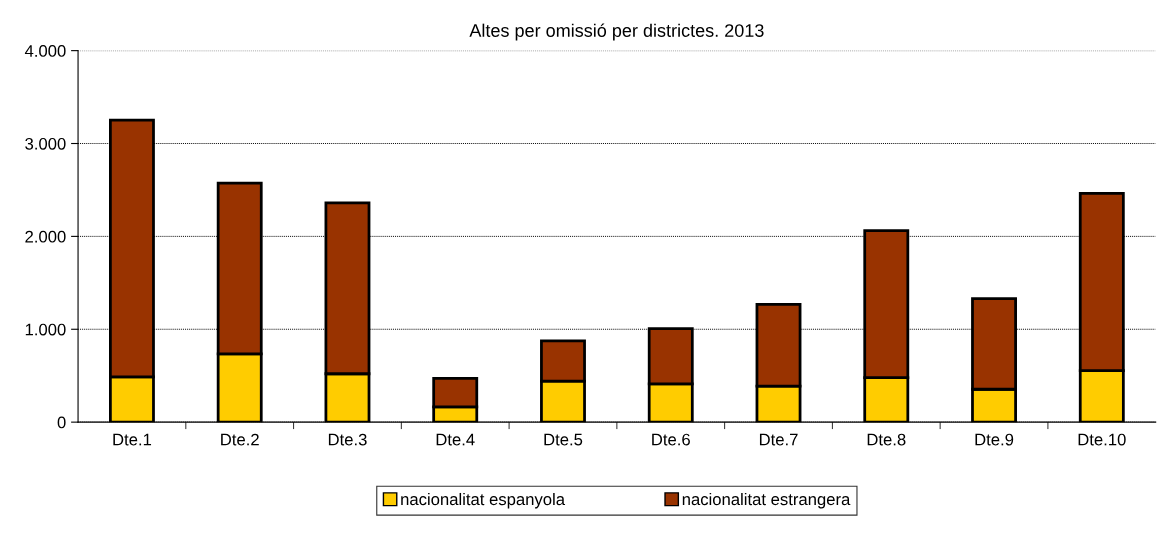 The image size is (1165, 533). What do you see at coordinates (483, 500) in the screenshot?
I see `legend-label: nacionalitat espanyola` at bounding box center [483, 500].